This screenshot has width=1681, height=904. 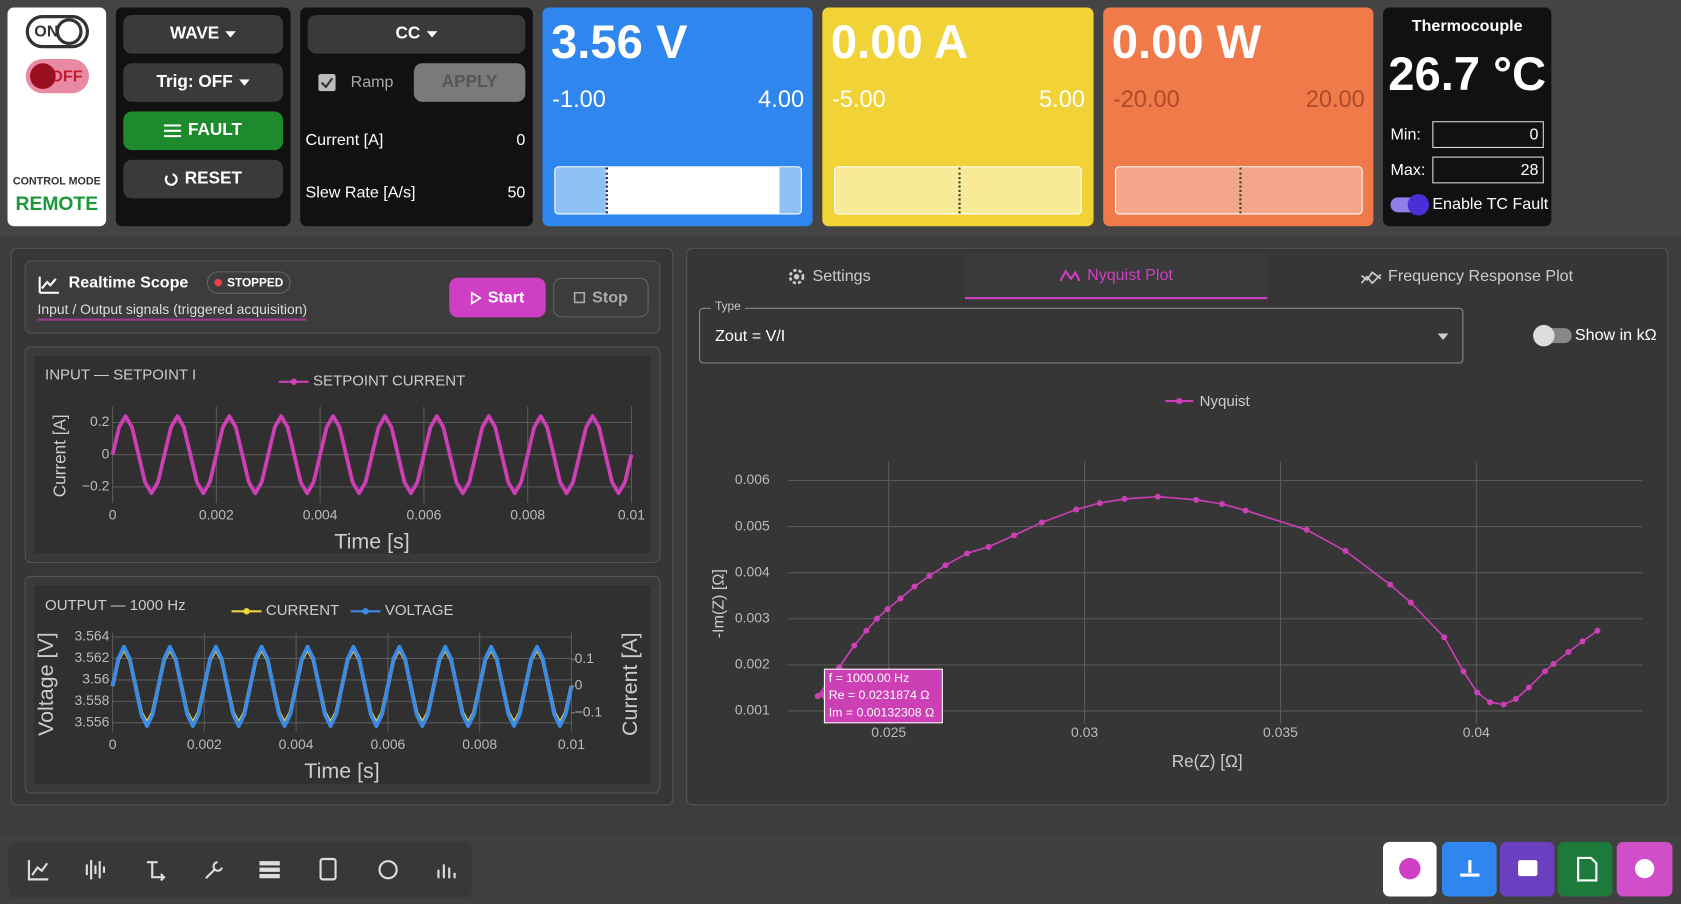 I want to click on wave-button: WAVE, so click(x=203, y=34).